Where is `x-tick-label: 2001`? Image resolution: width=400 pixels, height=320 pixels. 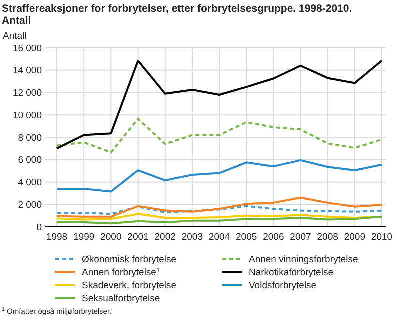 x-tick-label: 2001 is located at coordinates (138, 237).